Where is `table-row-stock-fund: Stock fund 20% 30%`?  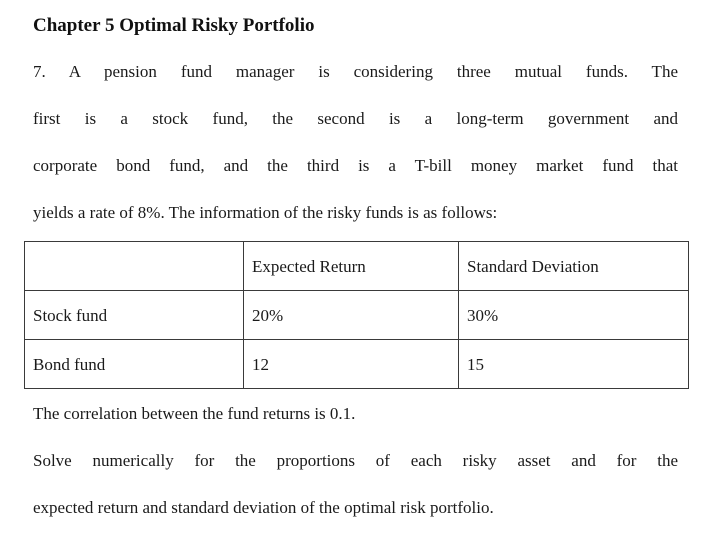
table-row-stock-fund: Stock fund 20% 30% is located at coordinates (356, 315).